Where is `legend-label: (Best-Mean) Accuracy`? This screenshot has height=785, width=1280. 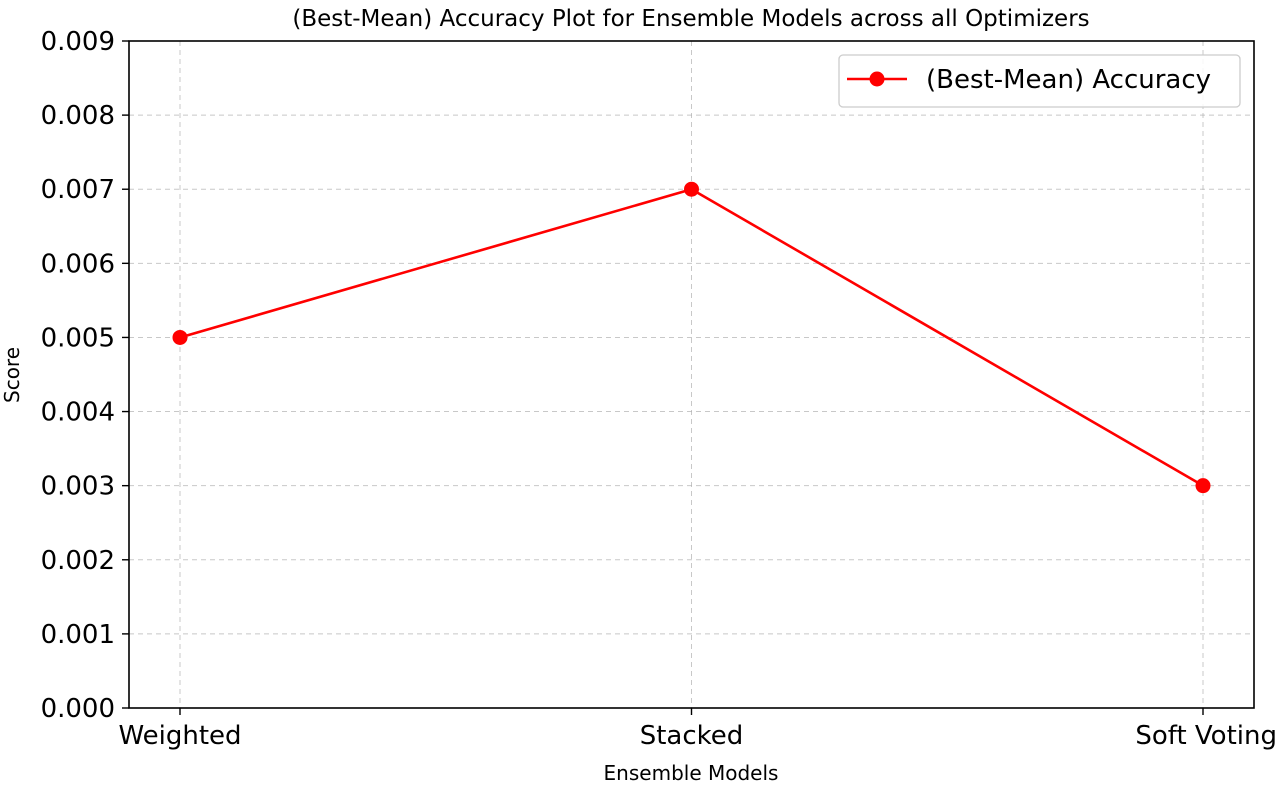
legend-label: (Best-Mean) Accuracy is located at coordinates (1068, 80).